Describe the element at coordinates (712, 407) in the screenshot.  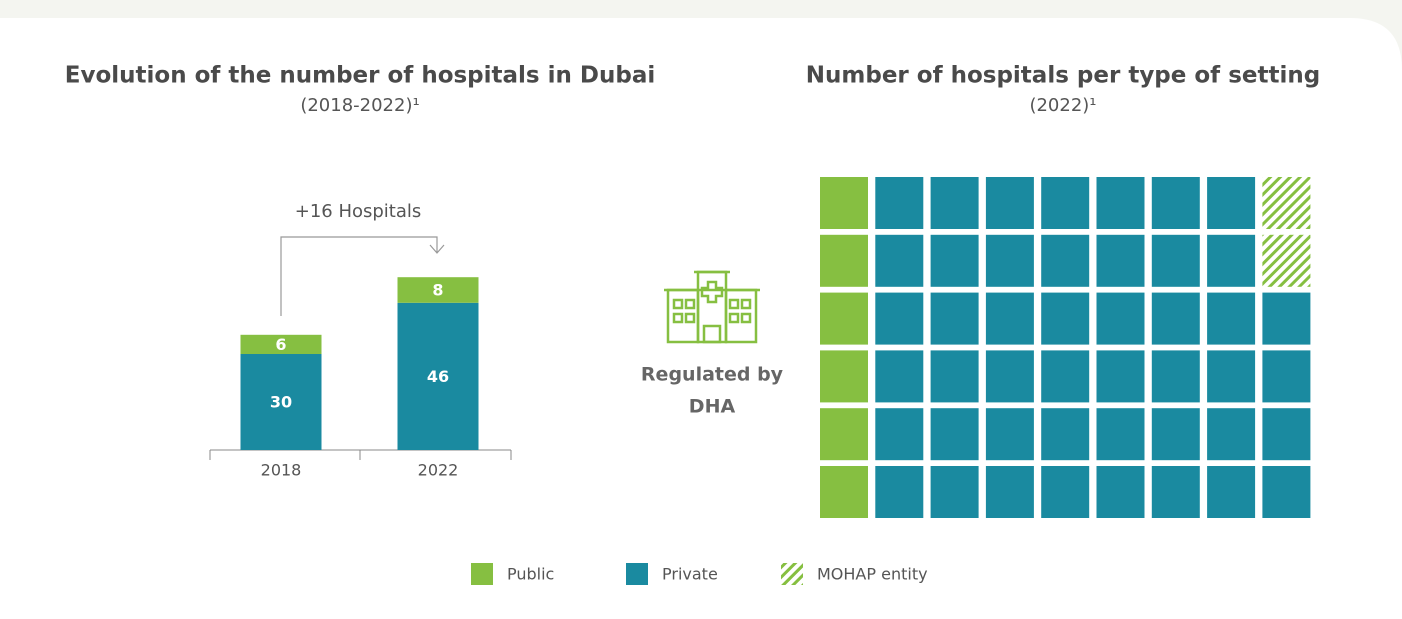
I see `annotation: DHA` at that location.